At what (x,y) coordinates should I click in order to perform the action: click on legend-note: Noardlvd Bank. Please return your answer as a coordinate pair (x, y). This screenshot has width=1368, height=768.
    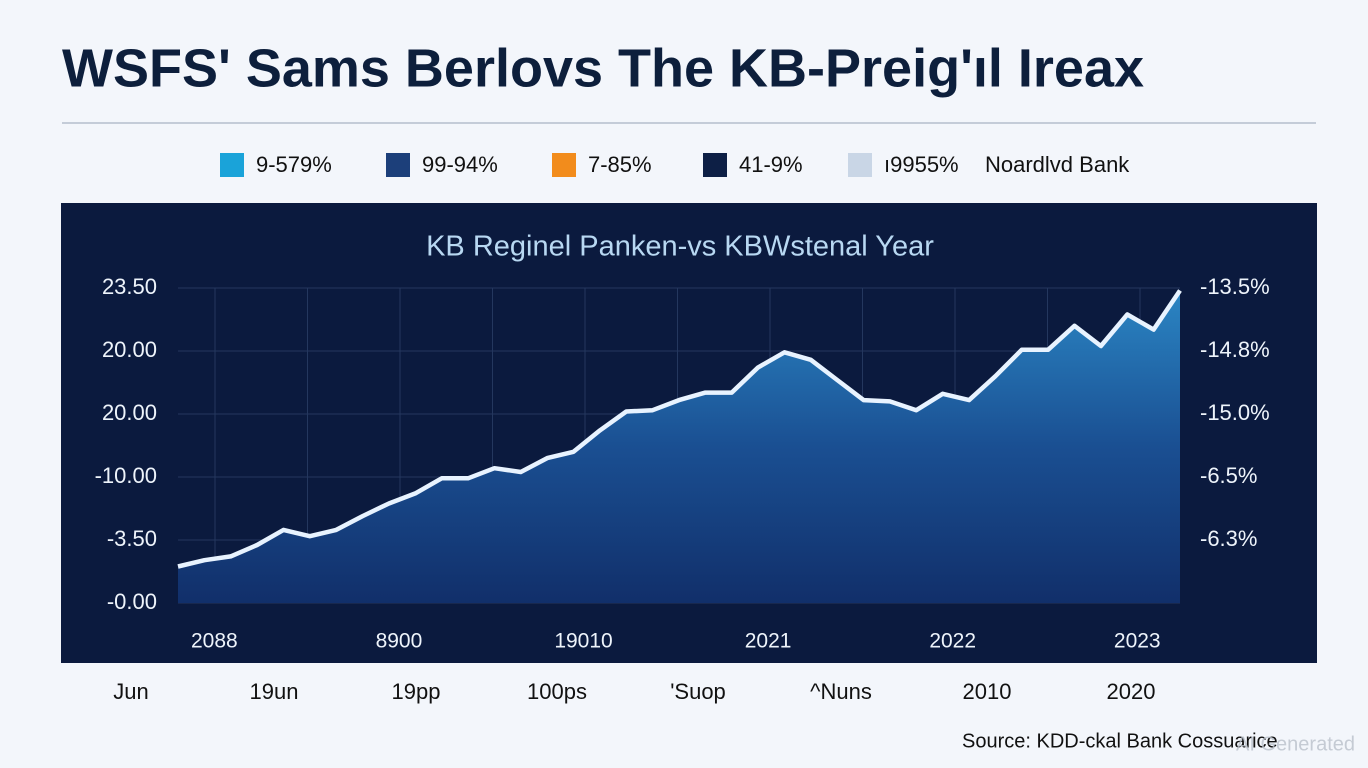
    Looking at the image, I should click on (1057, 164).